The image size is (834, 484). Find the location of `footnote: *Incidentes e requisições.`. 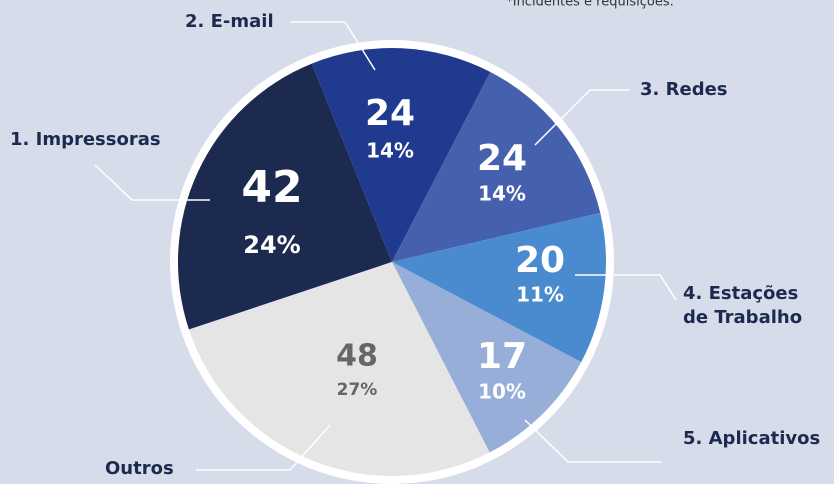

footnote: *Incidentes e requisições. is located at coordinates (590, 5).